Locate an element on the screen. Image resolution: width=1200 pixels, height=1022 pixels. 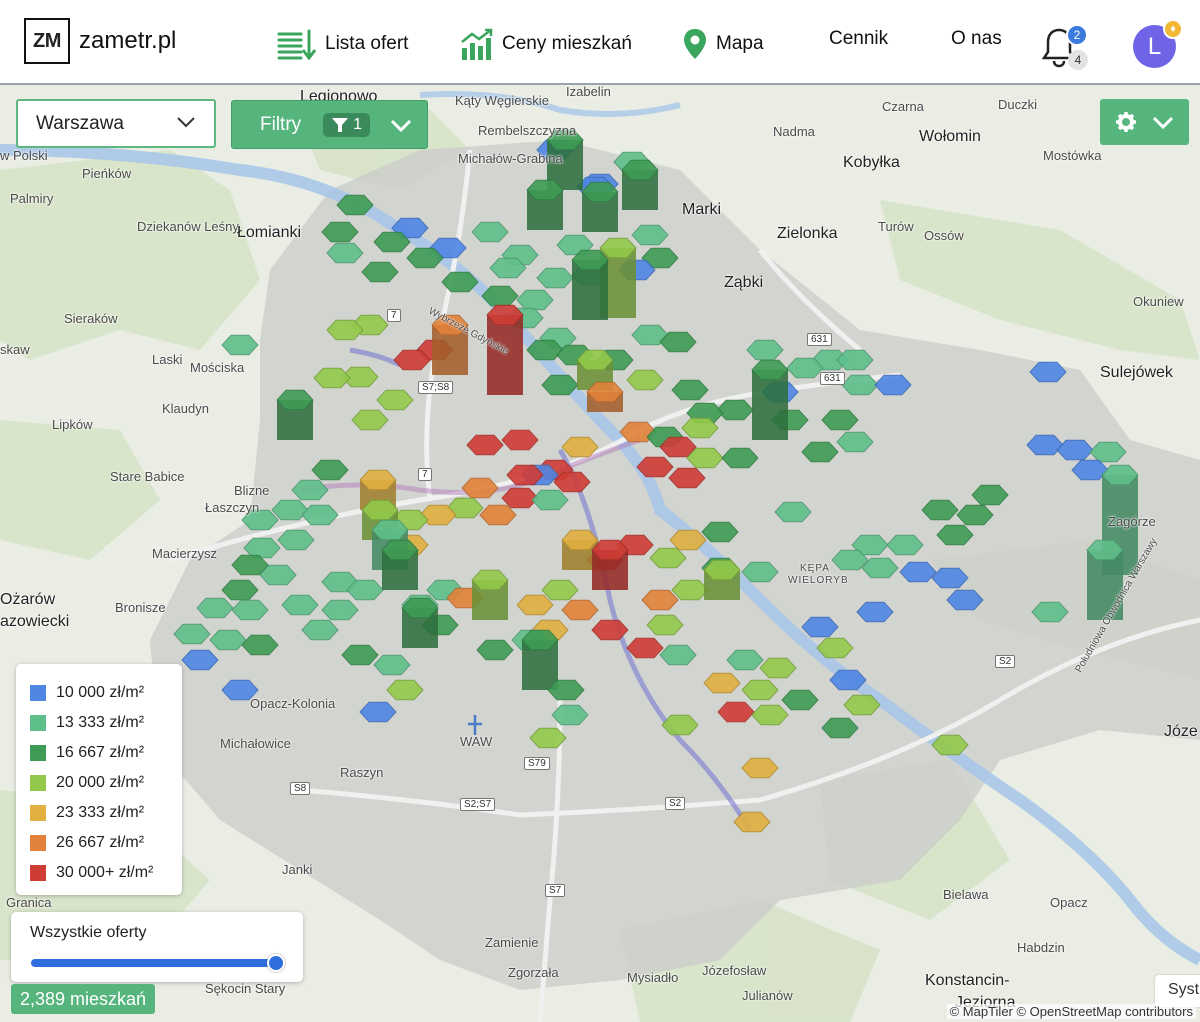
nav-mapa: Mapa is located at coordinates (723, 44).